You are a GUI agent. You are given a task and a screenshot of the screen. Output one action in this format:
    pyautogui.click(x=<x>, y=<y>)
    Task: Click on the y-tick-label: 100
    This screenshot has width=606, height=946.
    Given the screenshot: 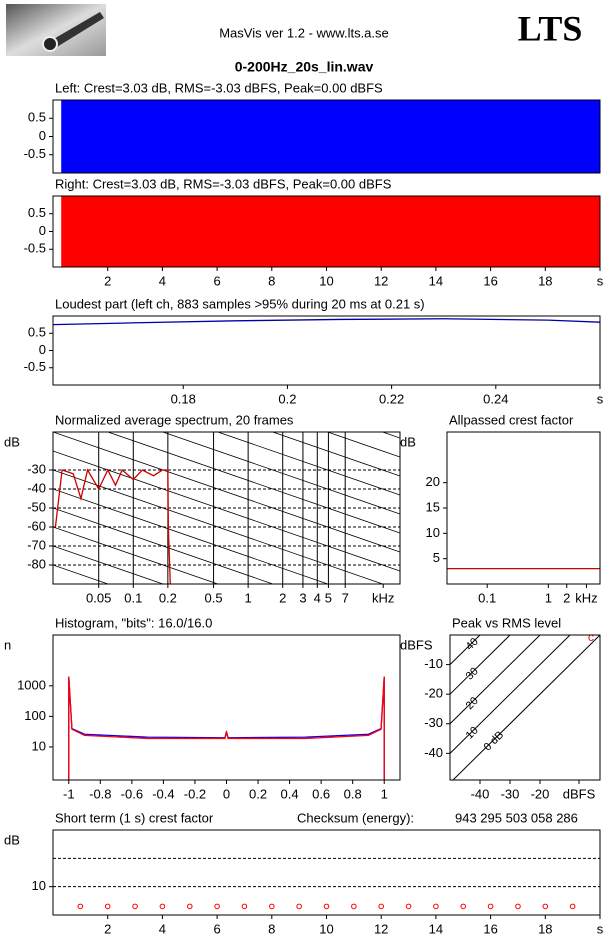 What is the action you would take?
    pyautogui.click(x=35, y=715)
    